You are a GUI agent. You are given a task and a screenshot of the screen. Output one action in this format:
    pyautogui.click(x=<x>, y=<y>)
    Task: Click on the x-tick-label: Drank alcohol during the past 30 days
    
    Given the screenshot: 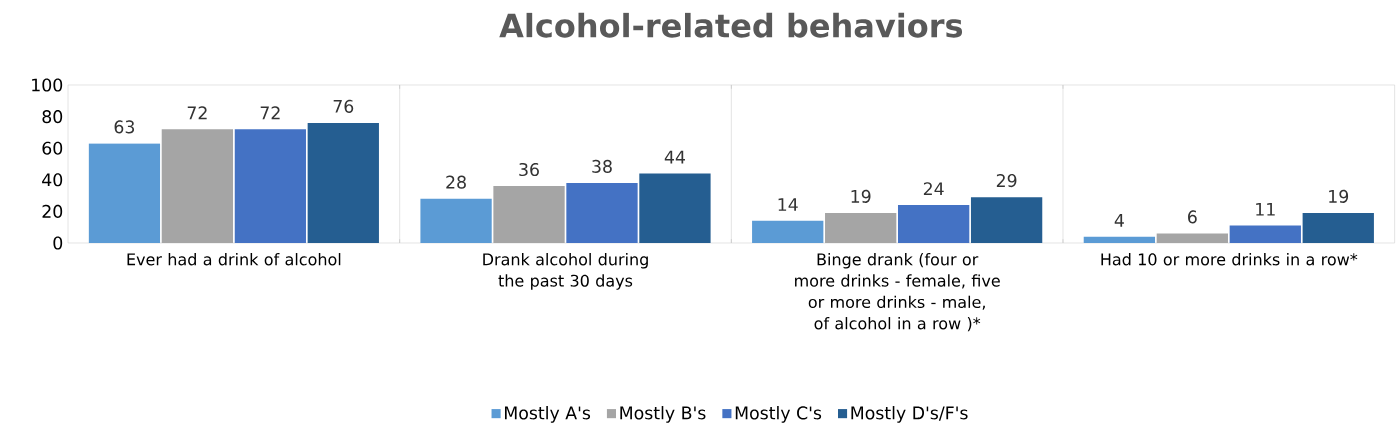 What is the action you would take?
    pyautogui.click(x=565, y=271)
    